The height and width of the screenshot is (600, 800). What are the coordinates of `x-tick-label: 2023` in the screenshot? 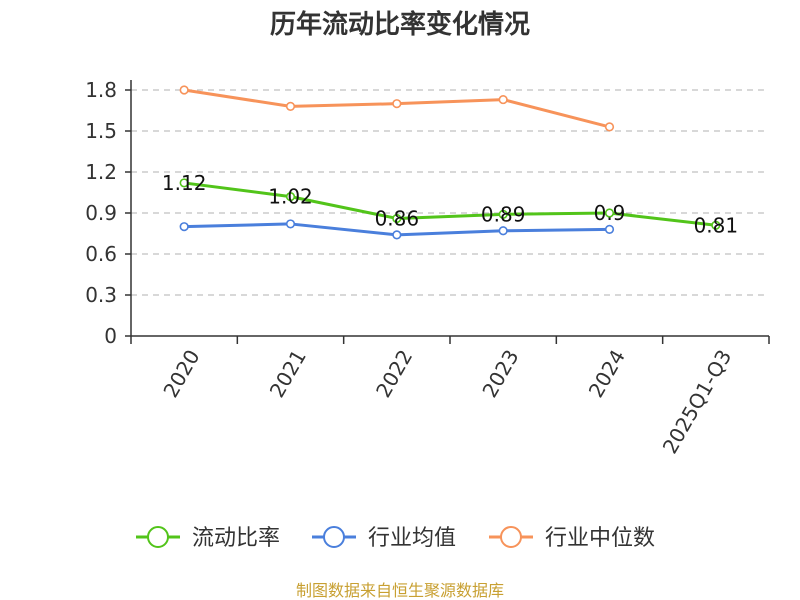 It's located at (500, 373).